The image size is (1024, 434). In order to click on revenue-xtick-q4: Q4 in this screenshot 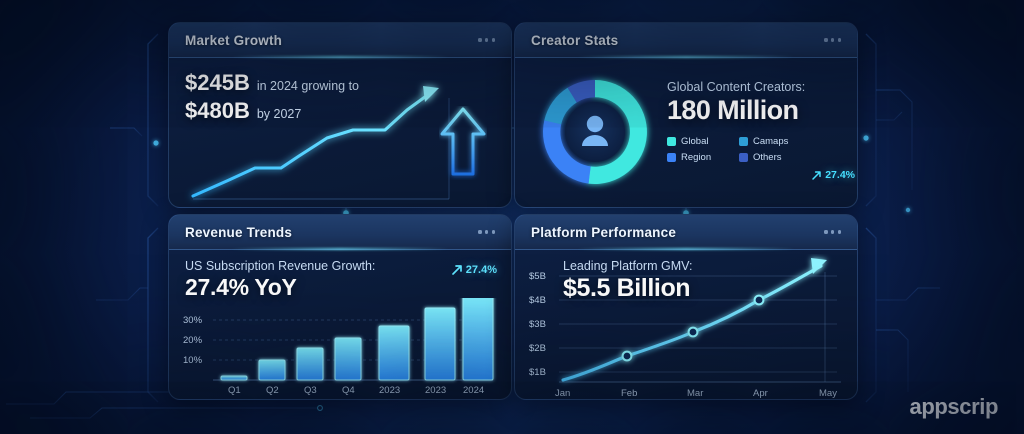, I will do `click(348, 390)`.